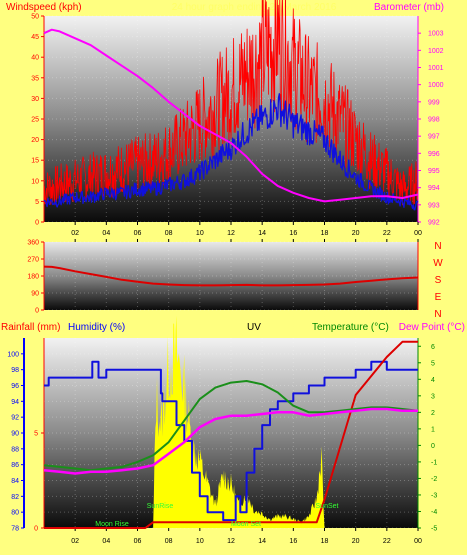 The image size is (467, 555). Describe the element at coordinates (437, 314) in the screenshot. I see `compass-n-bottom: N` at that location.